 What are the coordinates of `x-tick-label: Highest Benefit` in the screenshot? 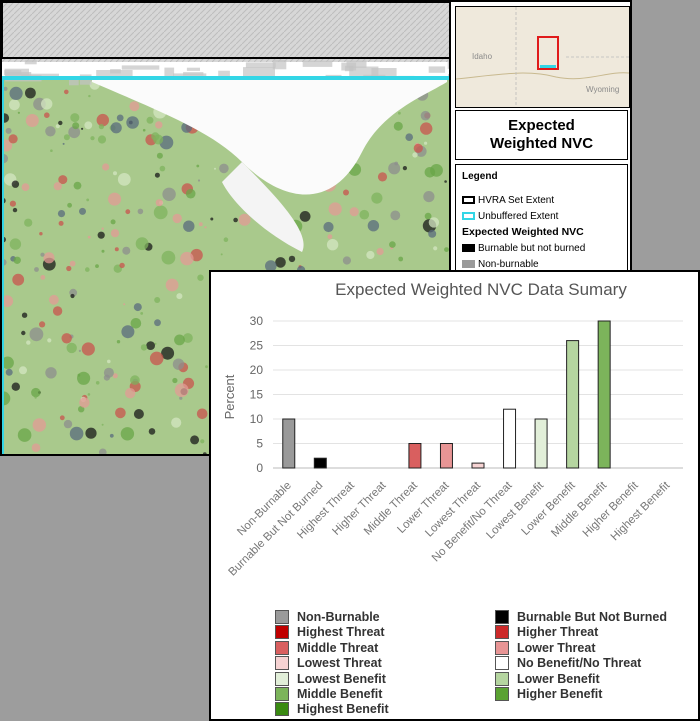 It's located at (641, 511).